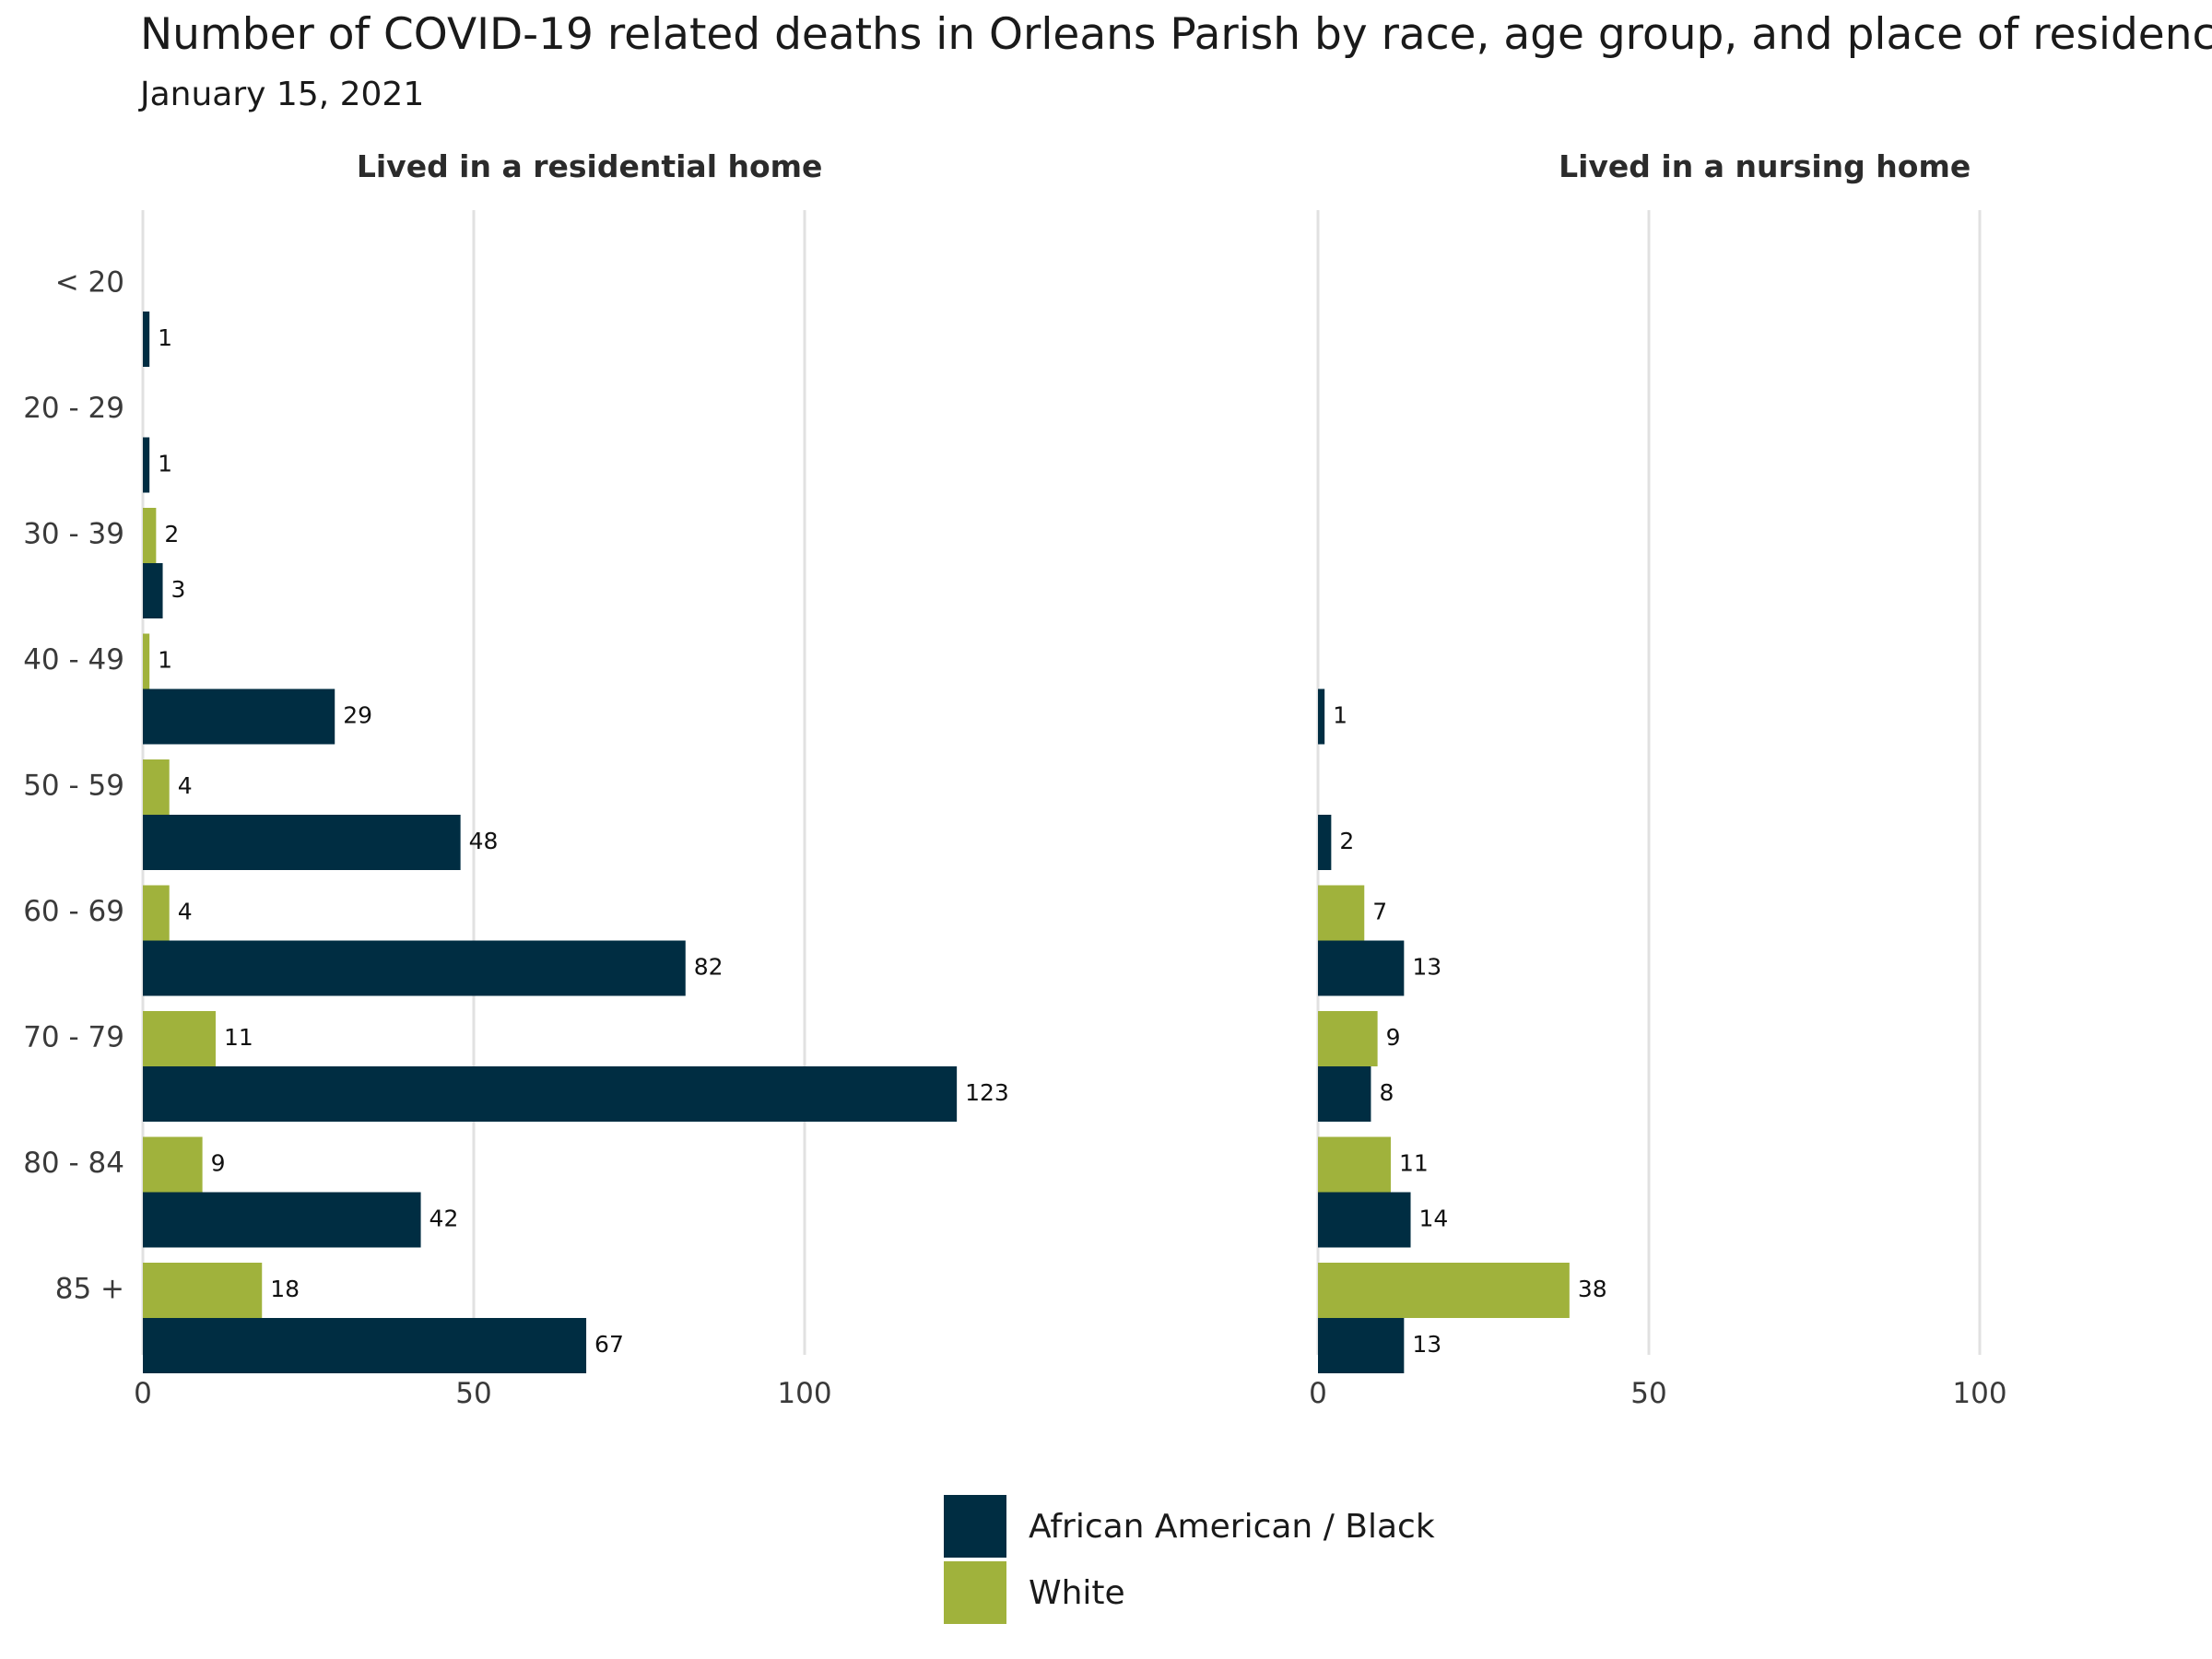  Describe the element at coordinates (484, 841) in the screenshot. I see `data-label: 48` at that location.